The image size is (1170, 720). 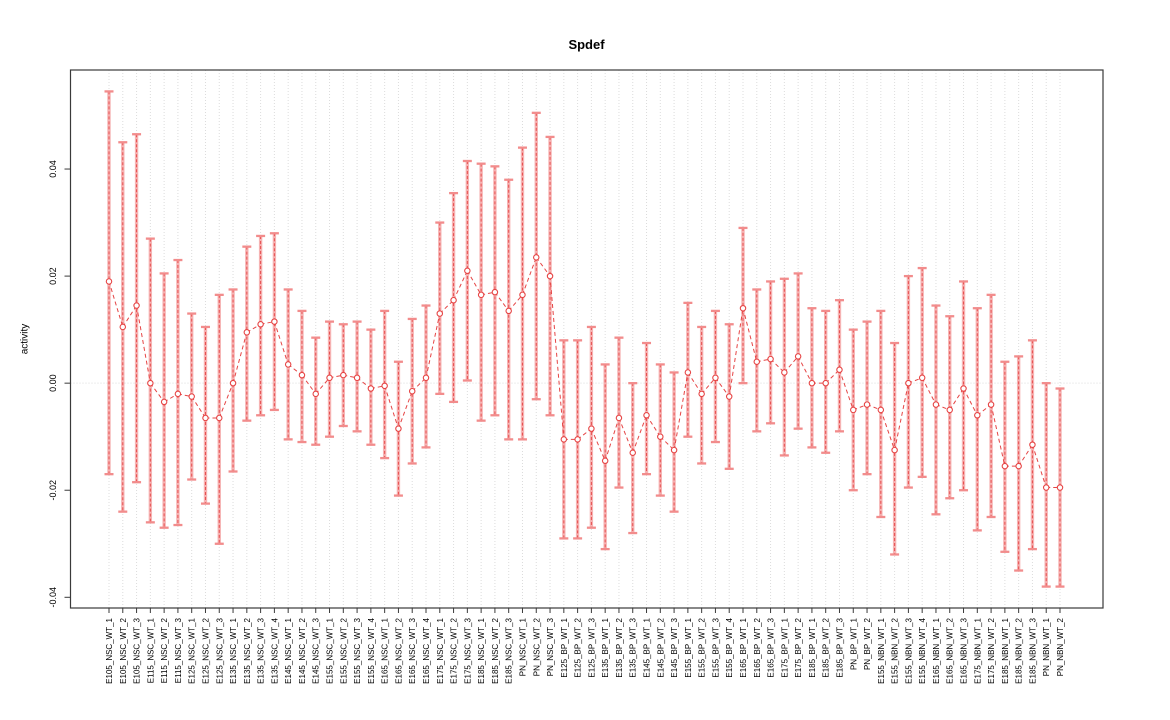 I want to click on x-tick-label: E155_NBN_WT_2, so click(x=895, y=650).